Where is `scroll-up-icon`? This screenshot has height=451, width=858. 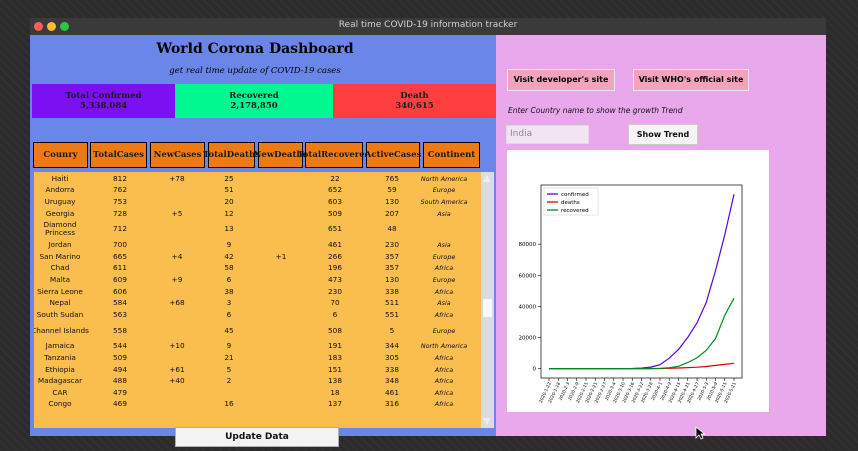
scroll-up-icon is located at coordinates (487, 178).